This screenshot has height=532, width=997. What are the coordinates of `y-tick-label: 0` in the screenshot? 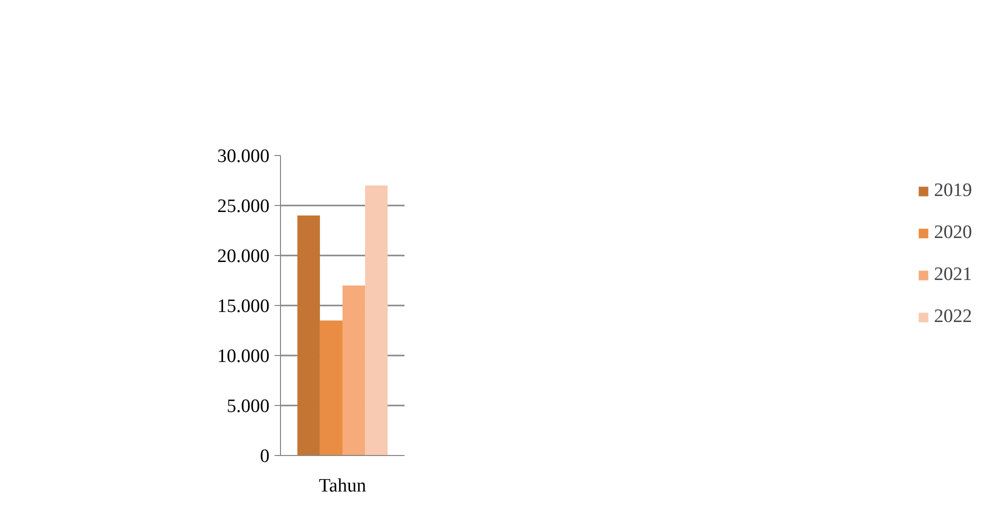 It's located at (265, 456).